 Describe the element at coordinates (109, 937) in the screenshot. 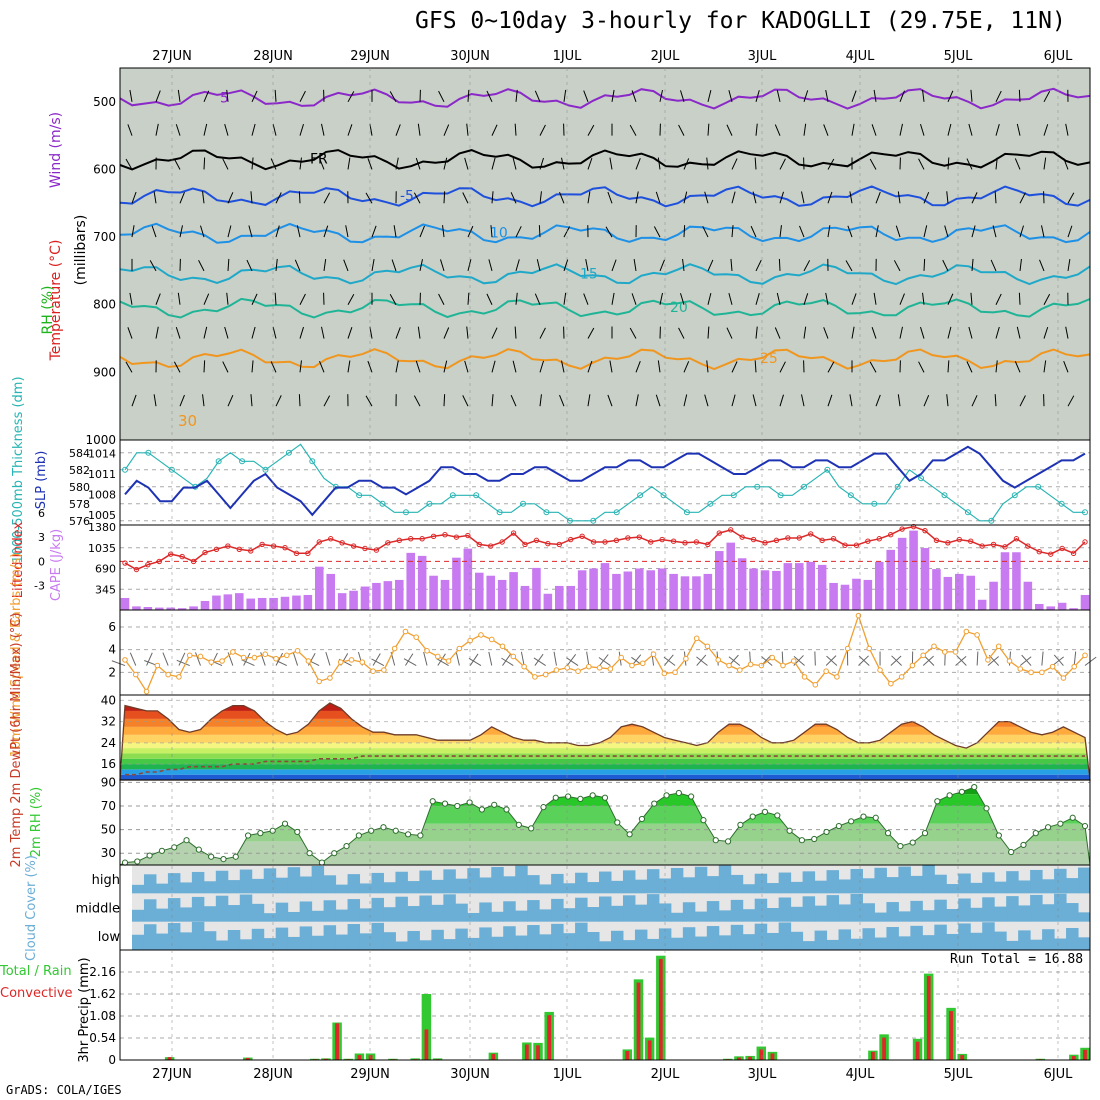

I see `cloud-row-label: low` at that location.